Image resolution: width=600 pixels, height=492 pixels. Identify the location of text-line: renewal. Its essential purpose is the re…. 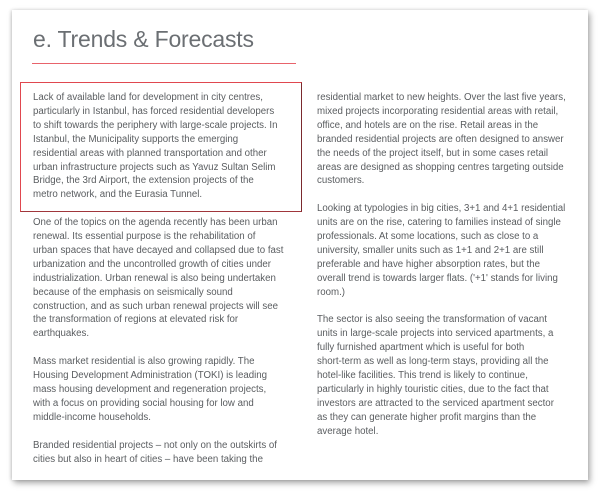
(144, 237).